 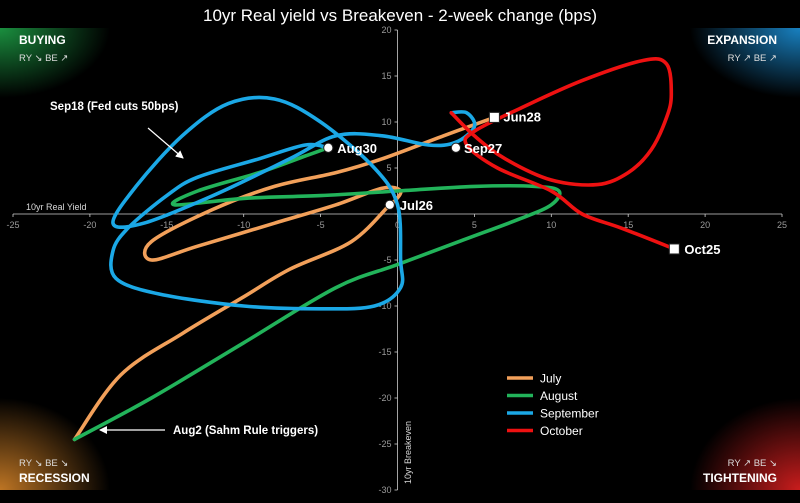 I want to click on x-tick-label: 0, so click(x=397, y=225).